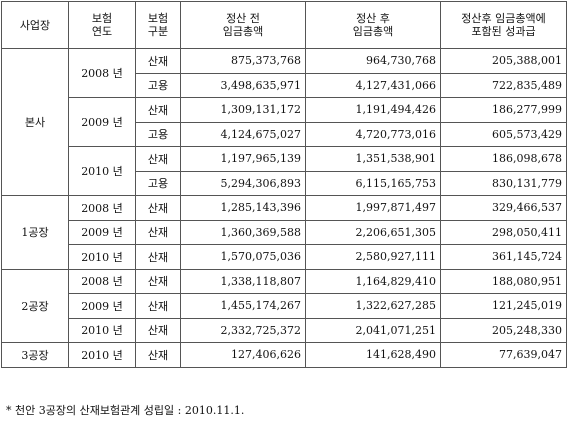 The width and height of the screenshot is (567, 432). I want to click on wage-before-cell: 5,294,306,893, so click(243, 183).